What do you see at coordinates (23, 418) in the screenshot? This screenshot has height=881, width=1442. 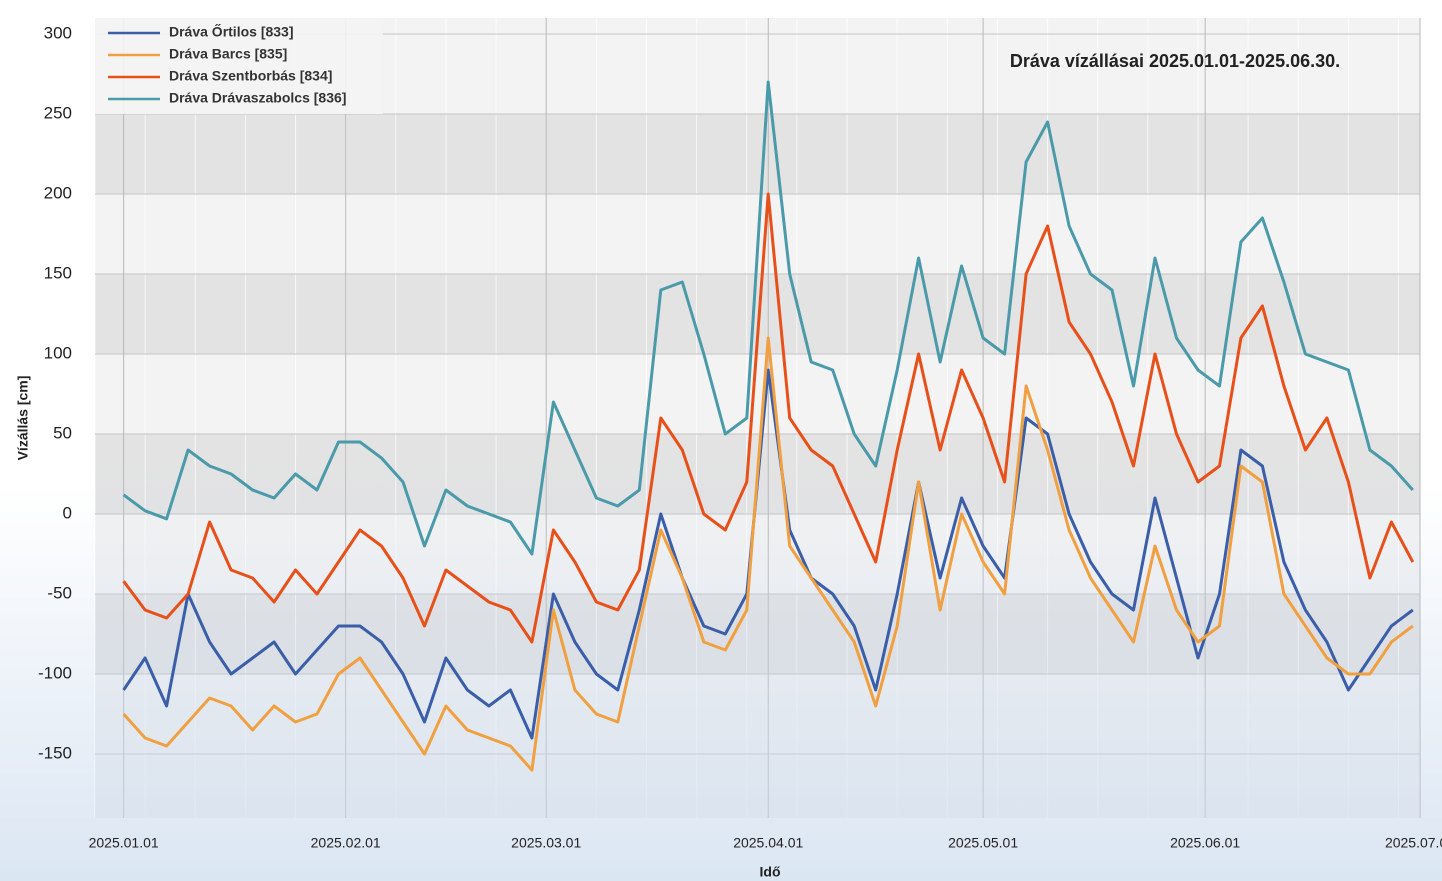 I see `y-axis-label: Vízállás [cm]` at bounding box center [23, 418].